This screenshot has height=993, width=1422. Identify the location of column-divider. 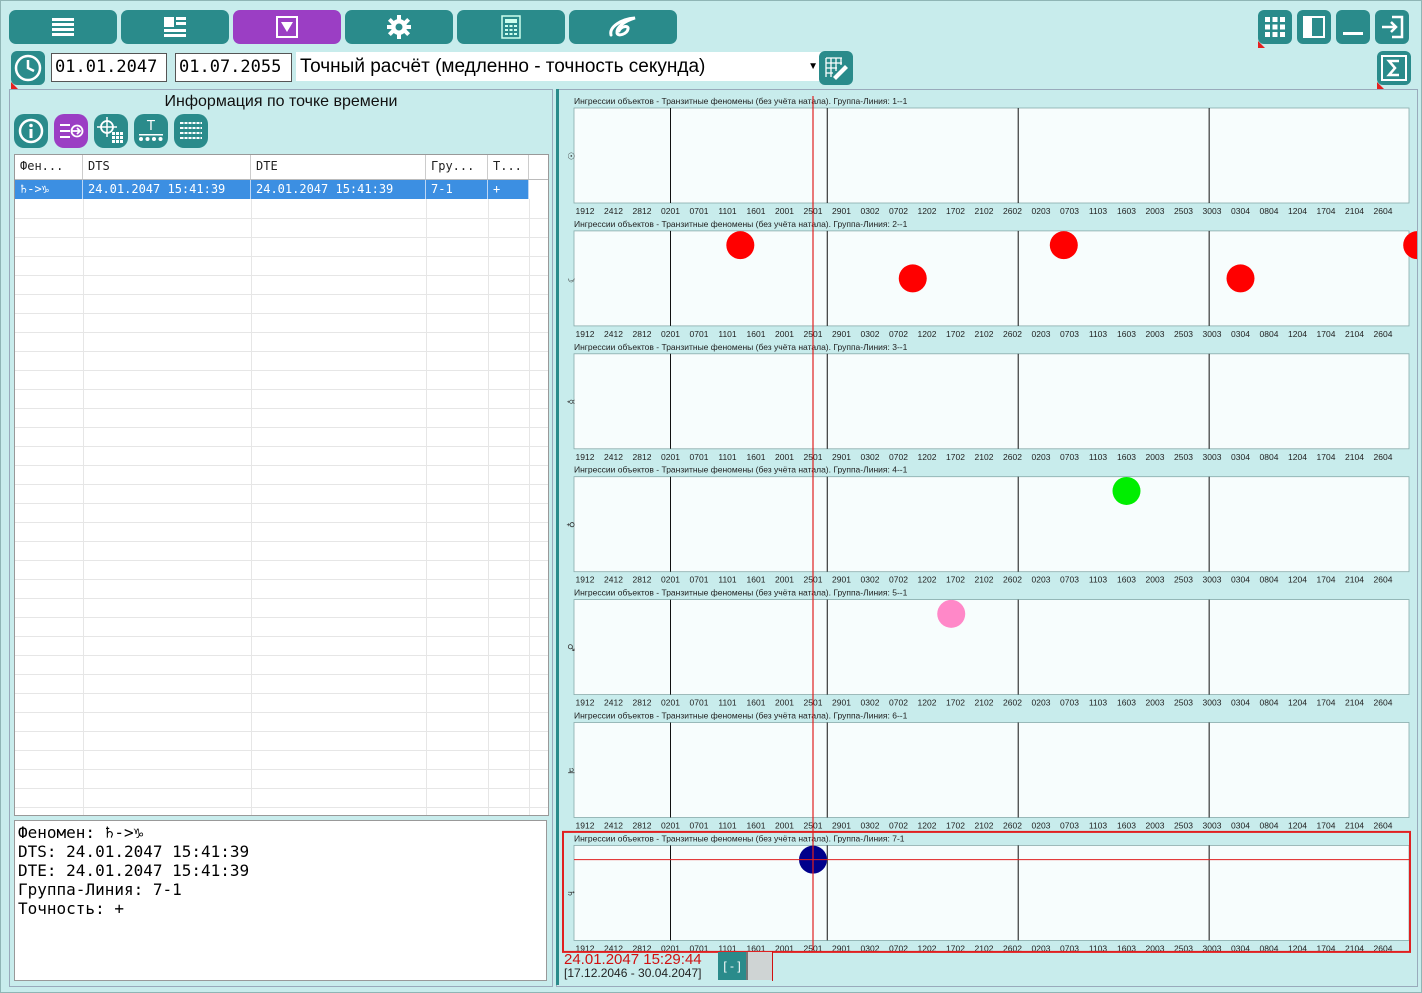
(529, 507).